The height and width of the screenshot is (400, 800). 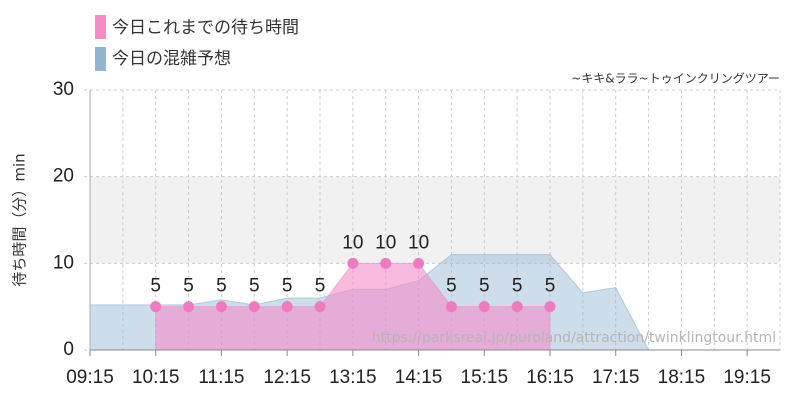 What do you see at coordinates (747, 377) in the screenshot?
I see `x-tick-label: 19:15` at bounding box center [747, 377].